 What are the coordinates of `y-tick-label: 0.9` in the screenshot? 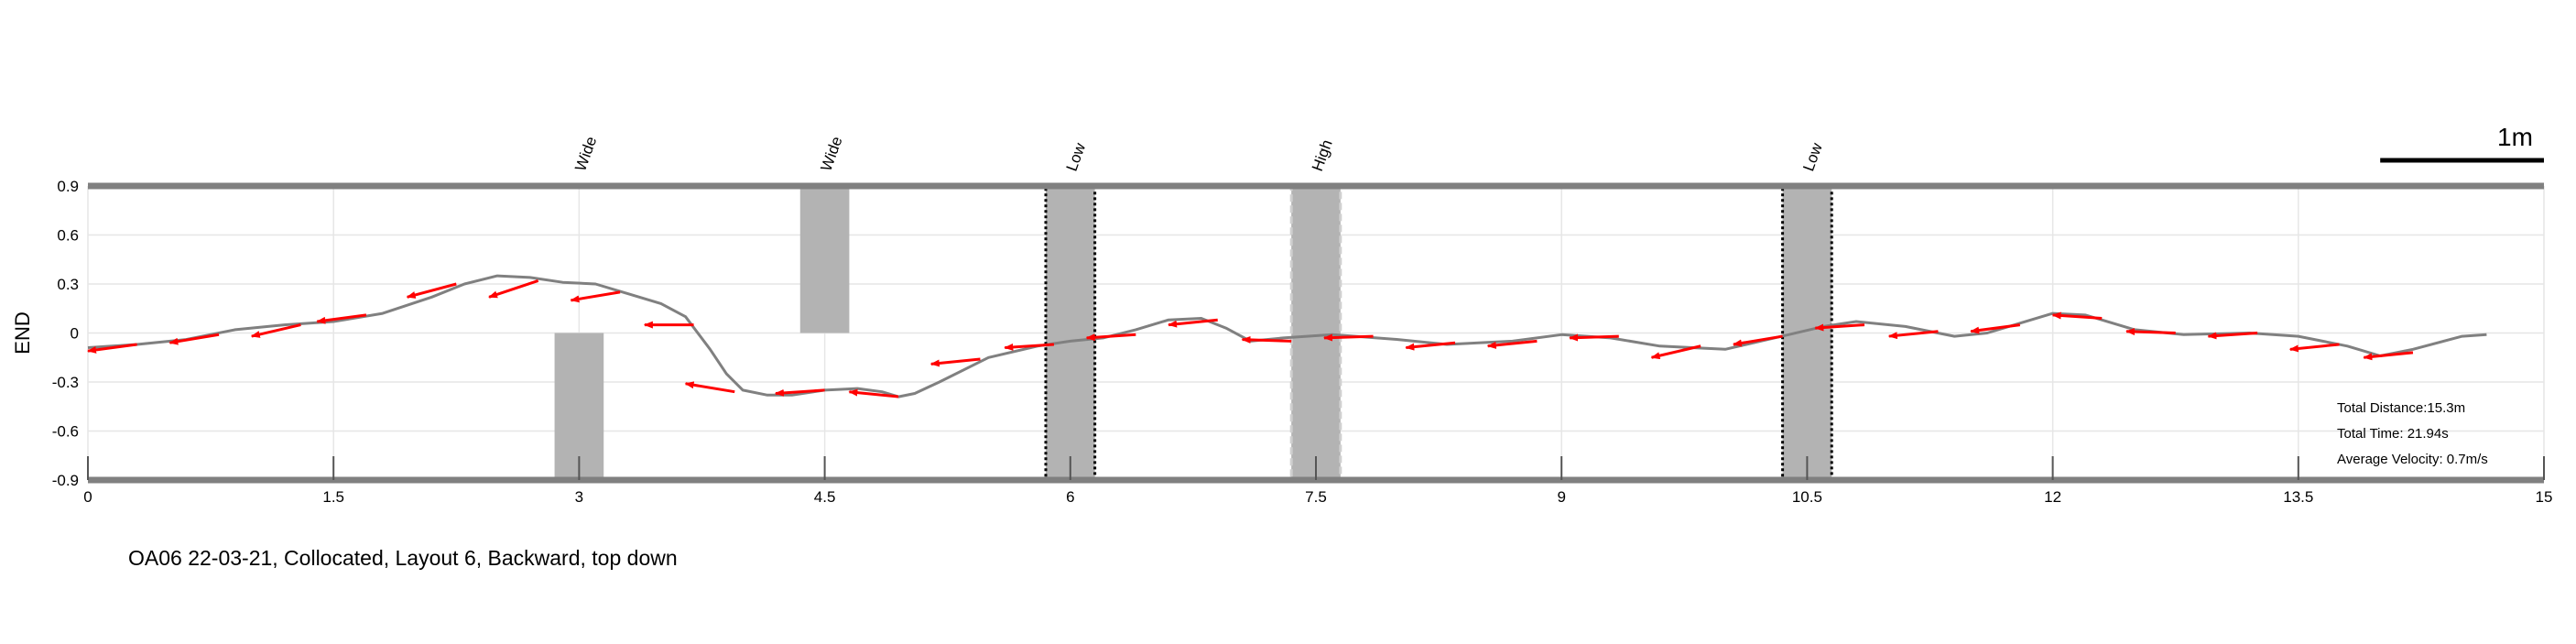 It's located at (68, 187).